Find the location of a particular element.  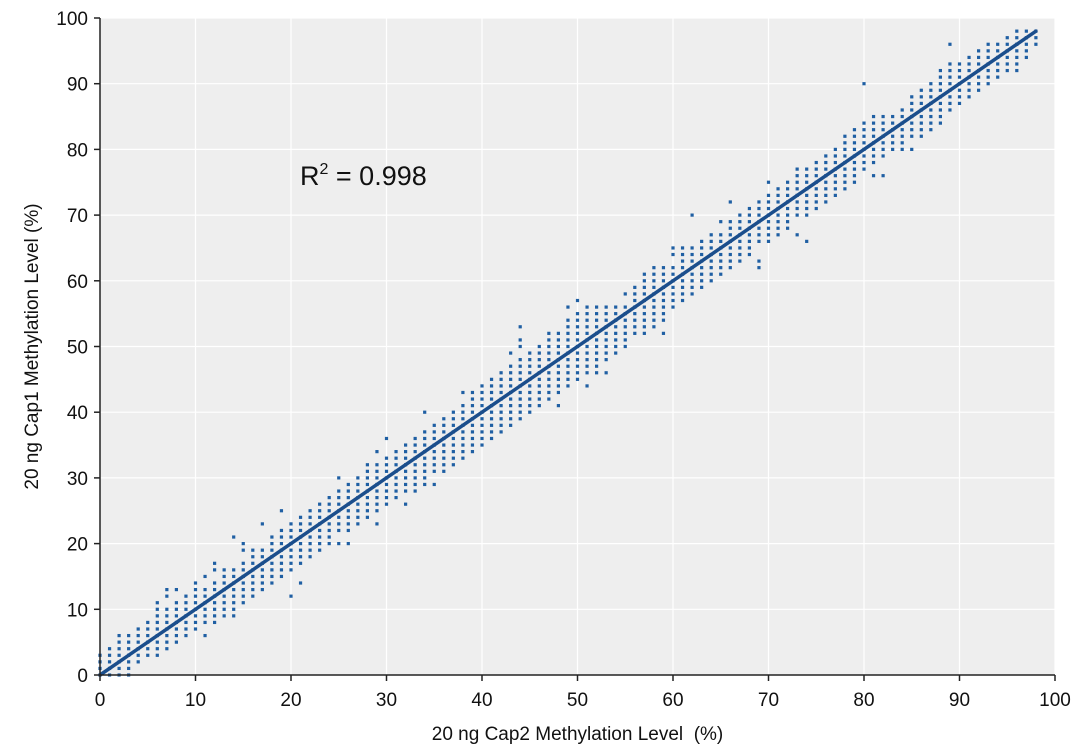

y-tick-label: 80 is located at coordinates (77, 150).